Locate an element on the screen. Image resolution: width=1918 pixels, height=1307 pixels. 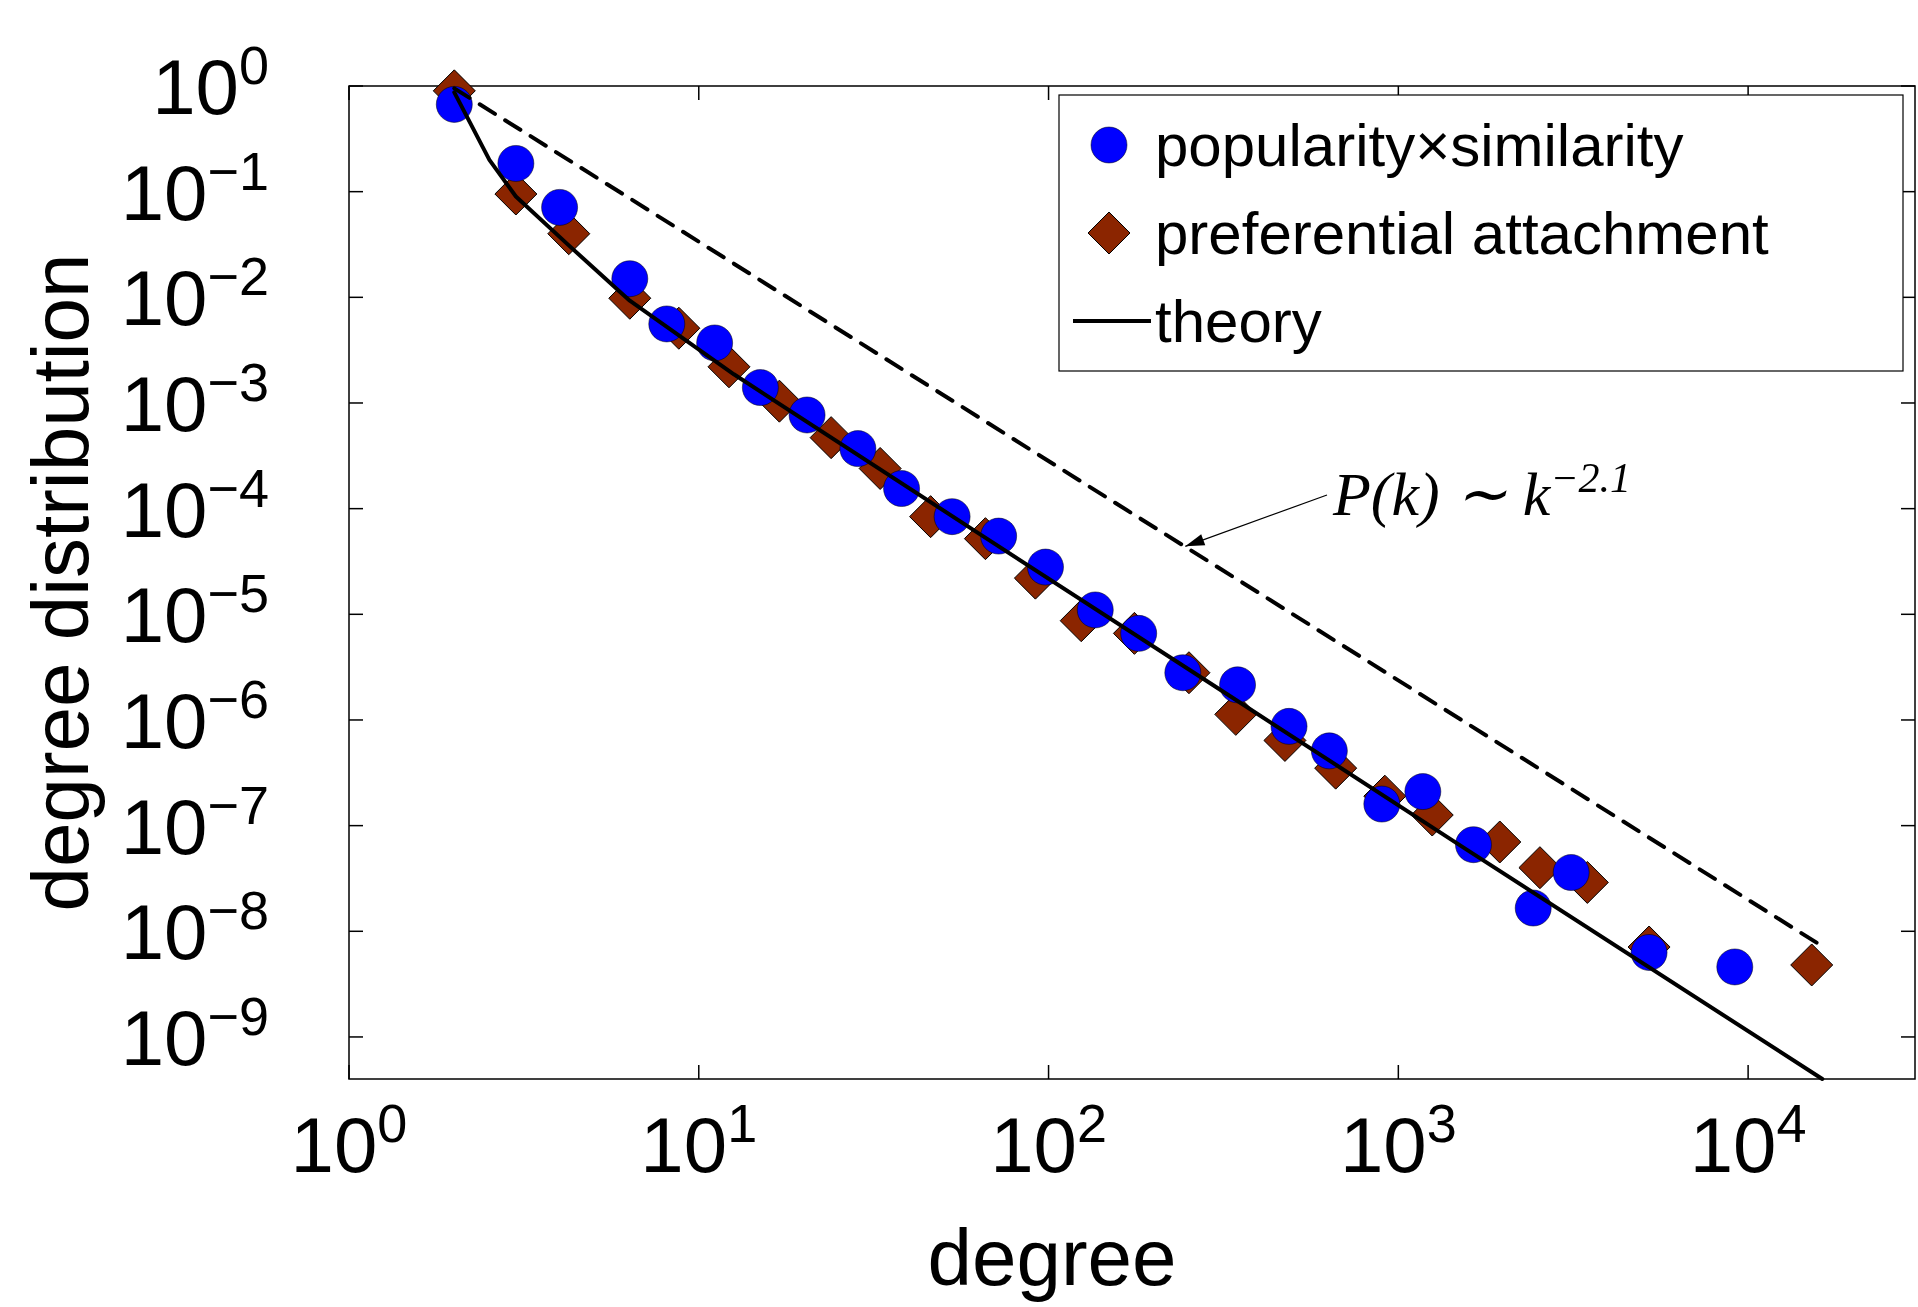
y-tick-label: 10$^{−7}$ is located at coordinates (194, 822).